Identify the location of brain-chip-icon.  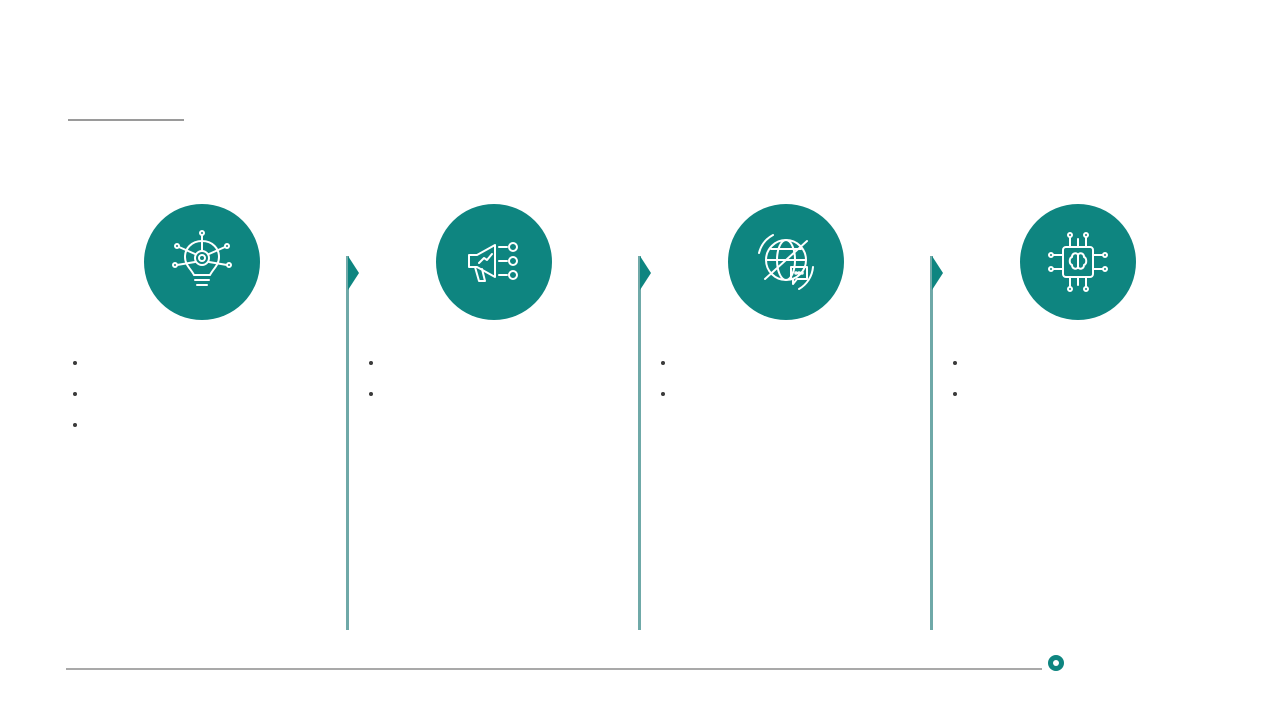
(1078, 262).